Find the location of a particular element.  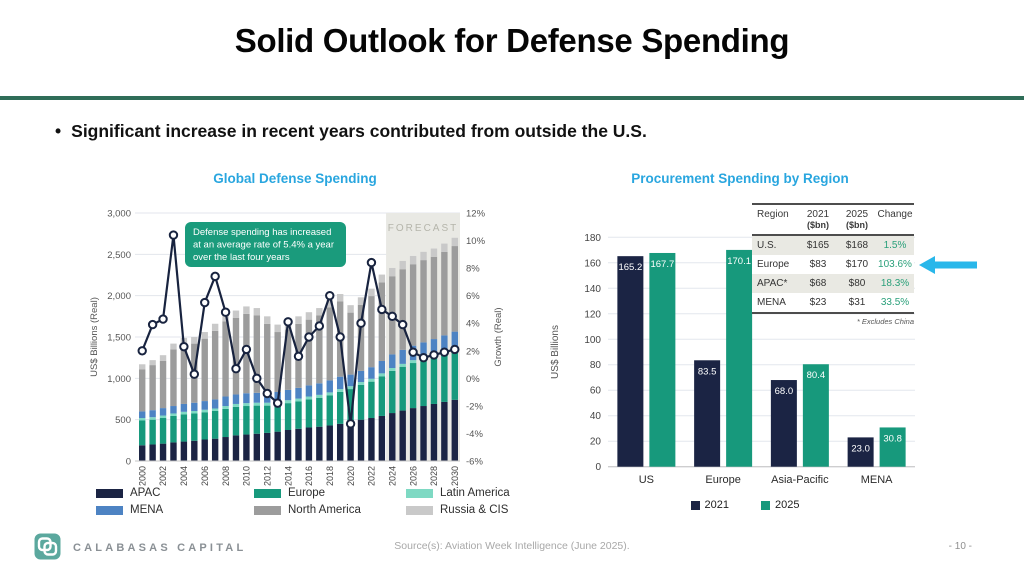

table-row-mena: MENA $23 $31 33.5% is located at coordinates (833, 302).